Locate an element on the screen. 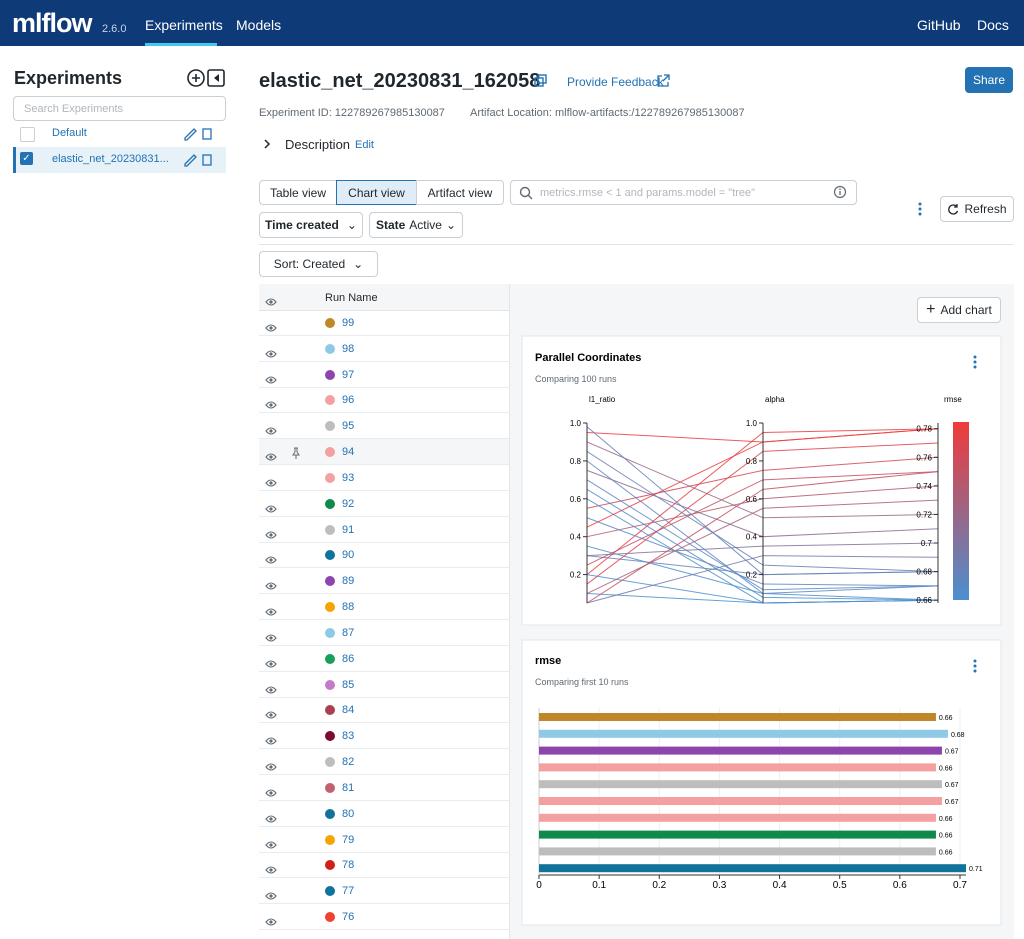 This screenshot has height=939, width=1024. search-icon is located at coordinates (526, 193).